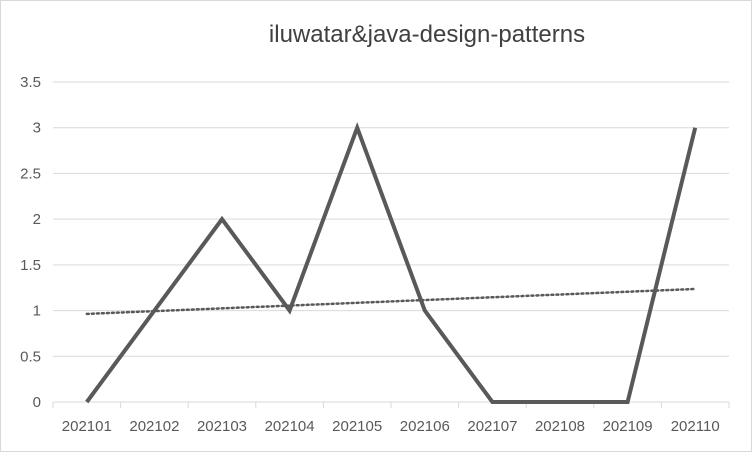  What do you see at coordinates (357, 426) in the screenshot?
I see `x-tick-label: 202105` at bounding box center [357, 426].